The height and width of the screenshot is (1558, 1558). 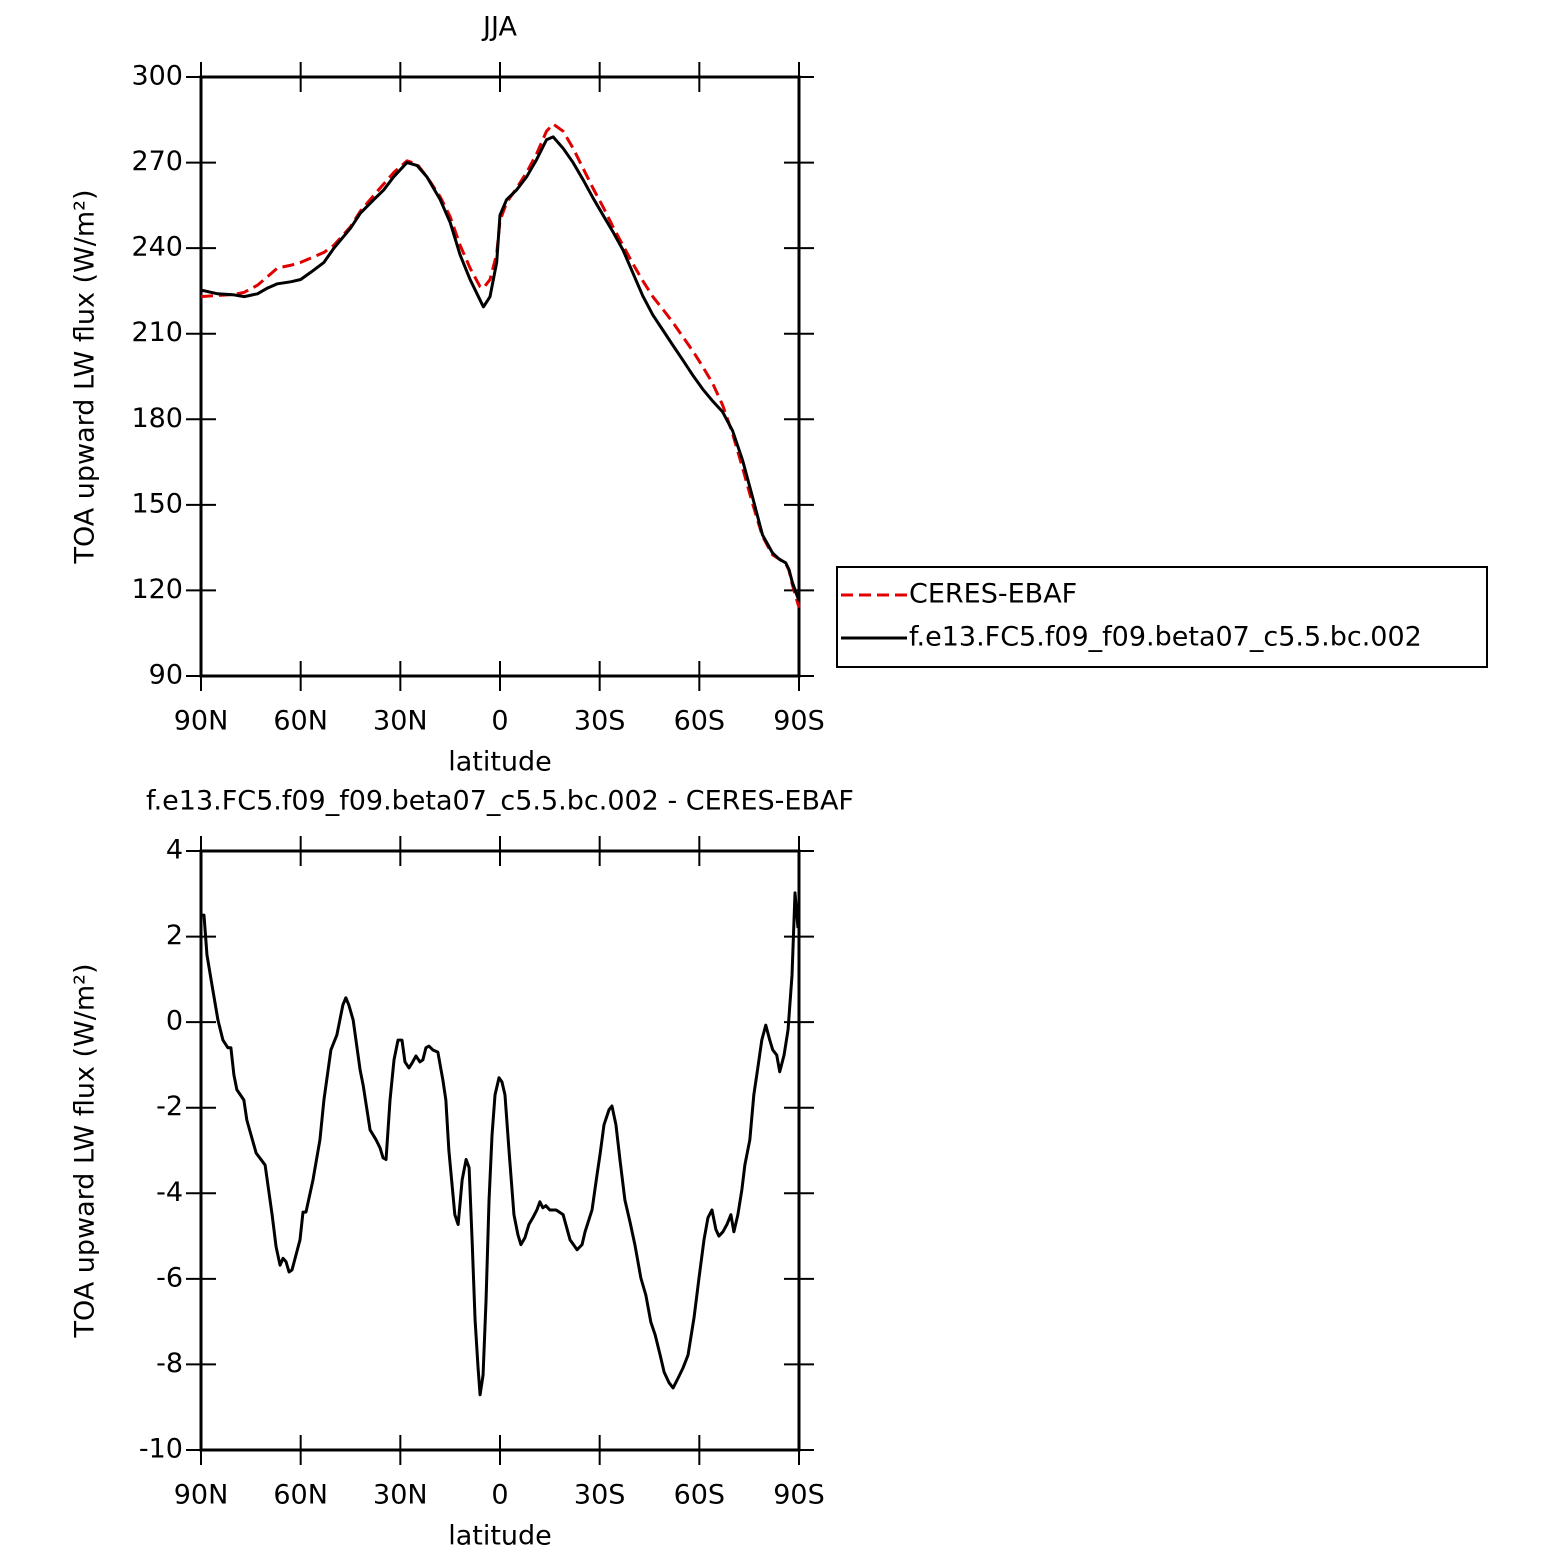 What do you see at coordinates (157, 418) in the screenshot?
I see `y-tick-label: 180` at bounding box center [157, 418].